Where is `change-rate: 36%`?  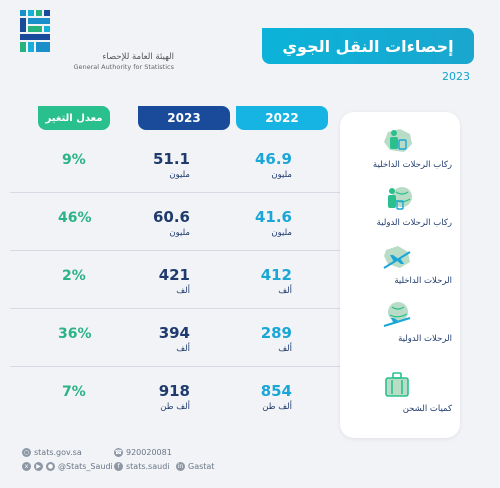
change-rate: 36% is located at coordinates (75, 334).